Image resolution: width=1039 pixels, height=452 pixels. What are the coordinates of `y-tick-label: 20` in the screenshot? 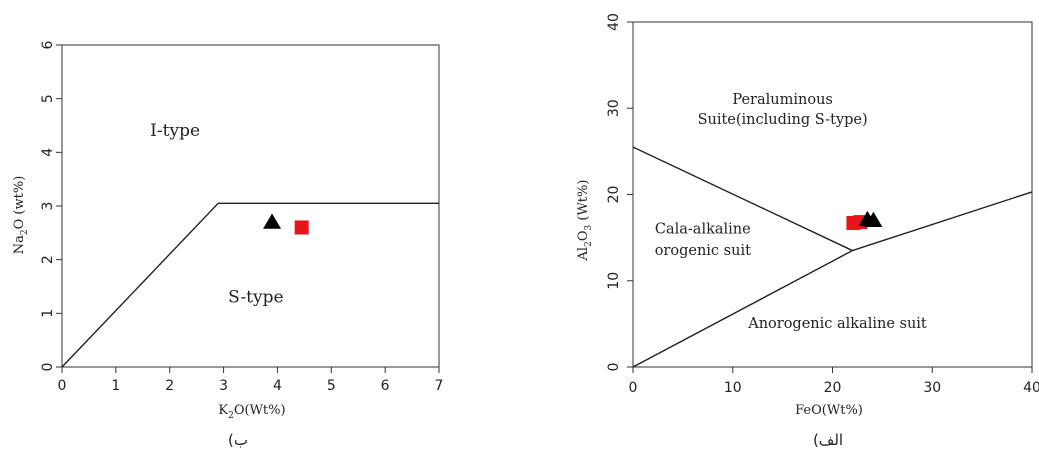 It's located at (614, 195).